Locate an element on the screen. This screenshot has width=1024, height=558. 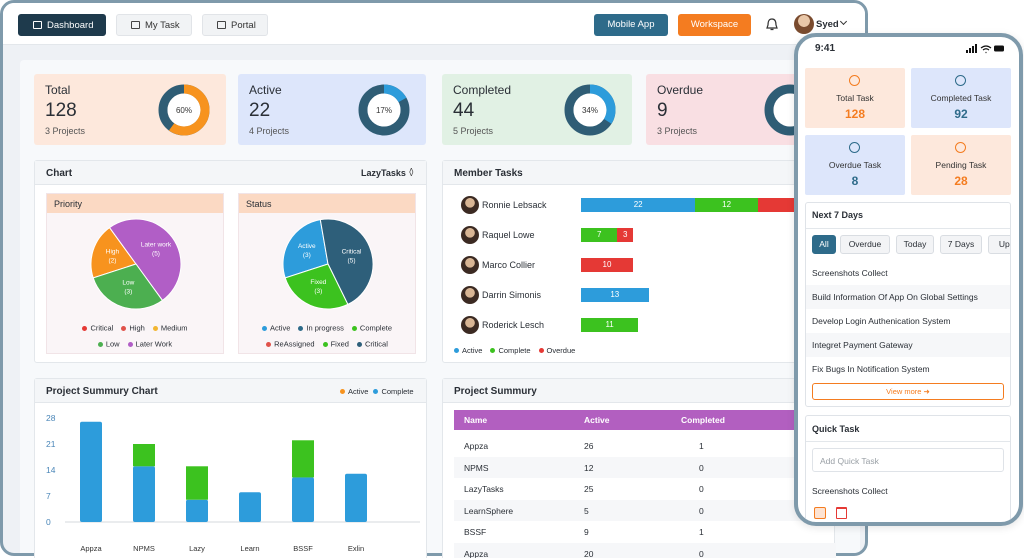
member-name: Roderick Lesch is located at coordinates (513, 325).